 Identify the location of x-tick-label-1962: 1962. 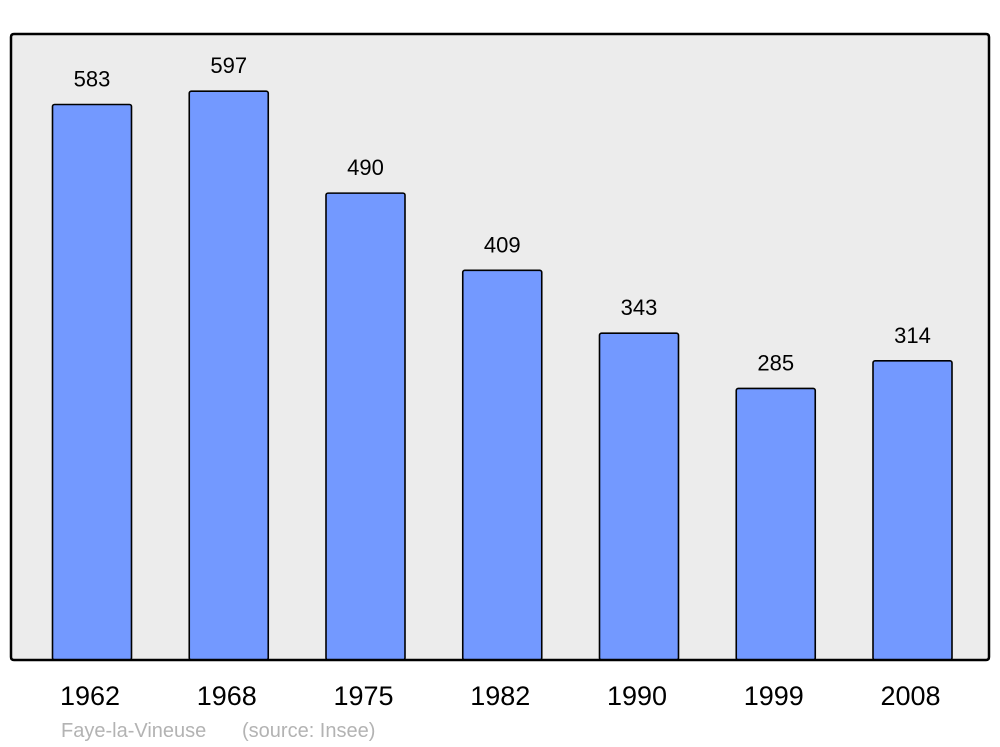
(90, 696).